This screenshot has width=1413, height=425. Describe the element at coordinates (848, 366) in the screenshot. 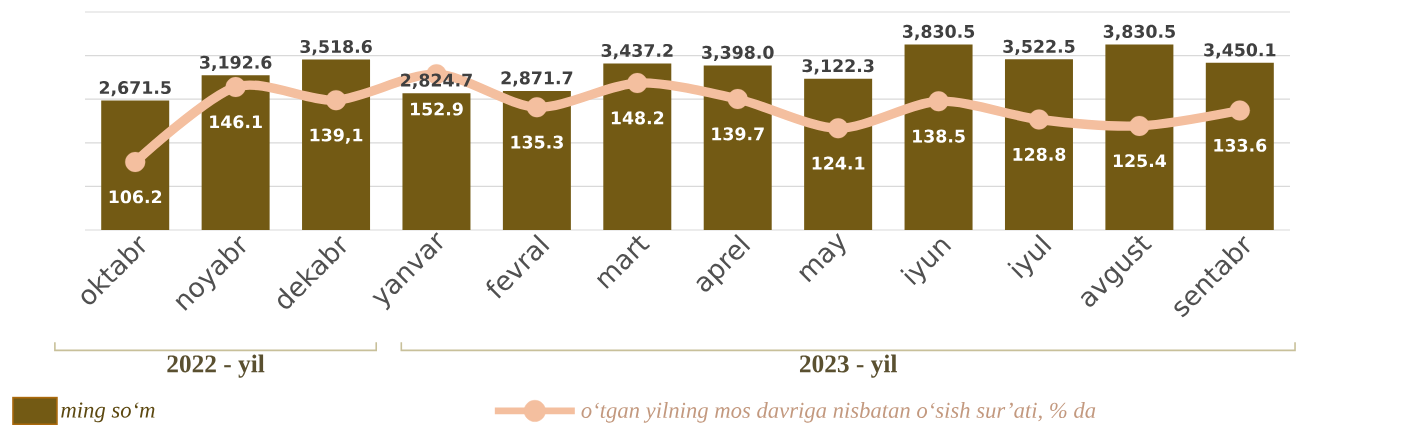

I see `text: 2023 - yil` at that location.